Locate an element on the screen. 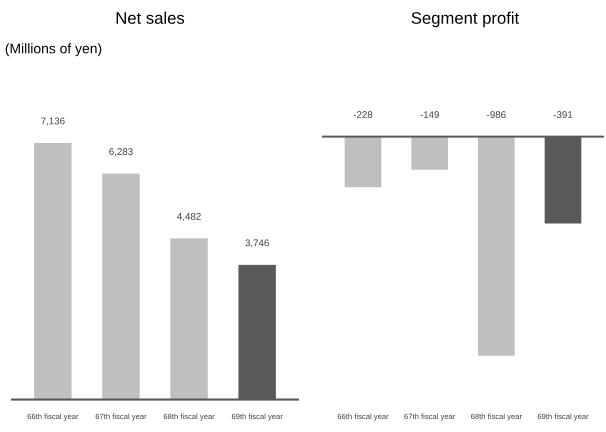 The height and width of the screenshot is (432, 606). data-label: -986 is located at coordinates (496, 114).